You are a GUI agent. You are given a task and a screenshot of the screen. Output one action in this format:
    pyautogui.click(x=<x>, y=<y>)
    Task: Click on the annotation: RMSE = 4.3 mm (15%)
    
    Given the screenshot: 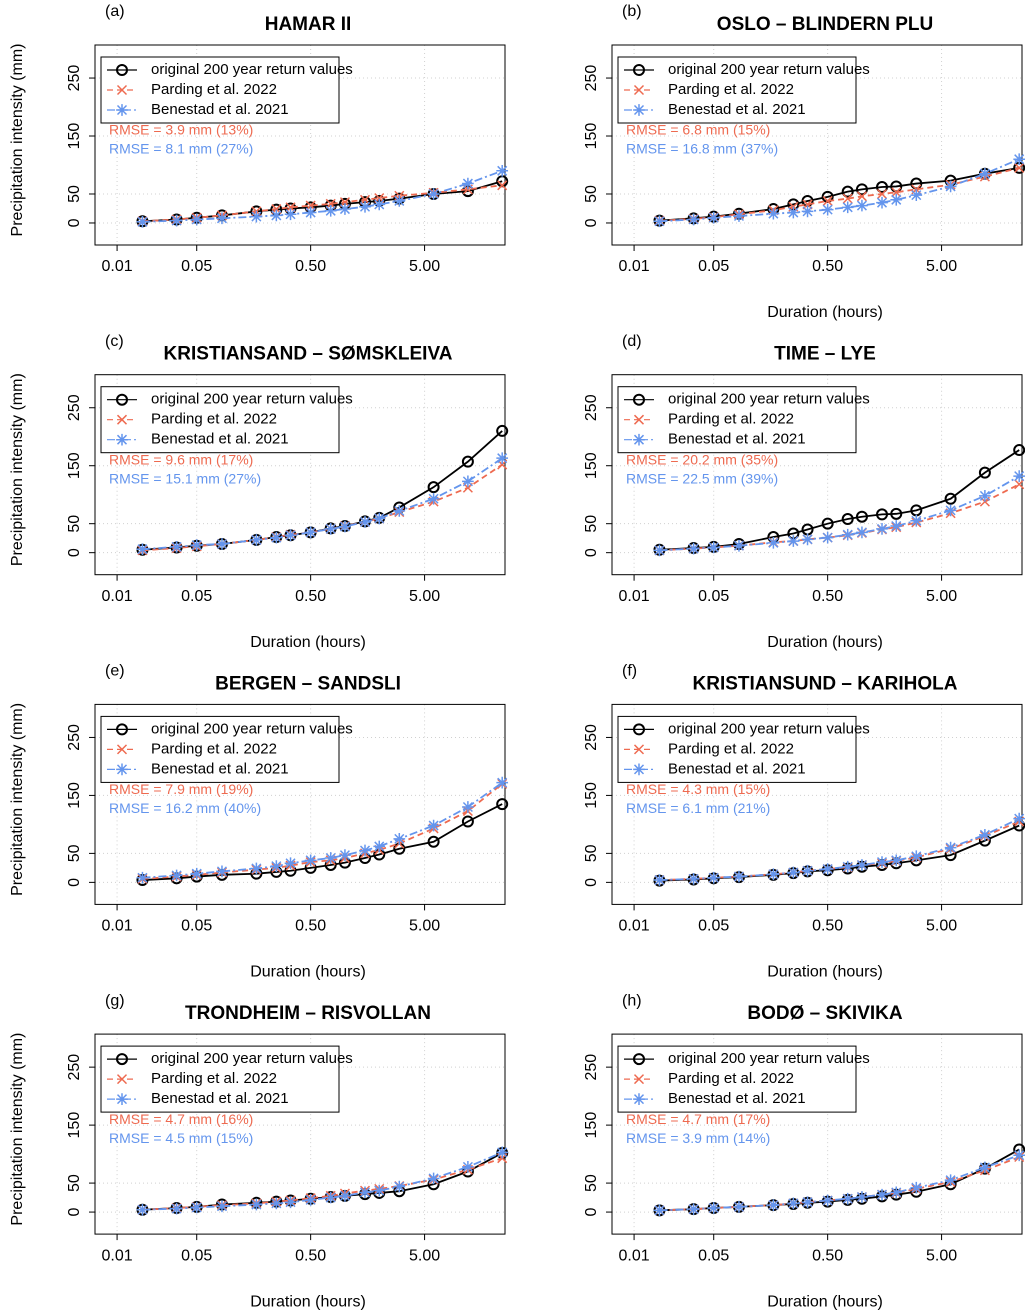 What is the action you would take?
    pyautogui.click(x=698, y=789)
    